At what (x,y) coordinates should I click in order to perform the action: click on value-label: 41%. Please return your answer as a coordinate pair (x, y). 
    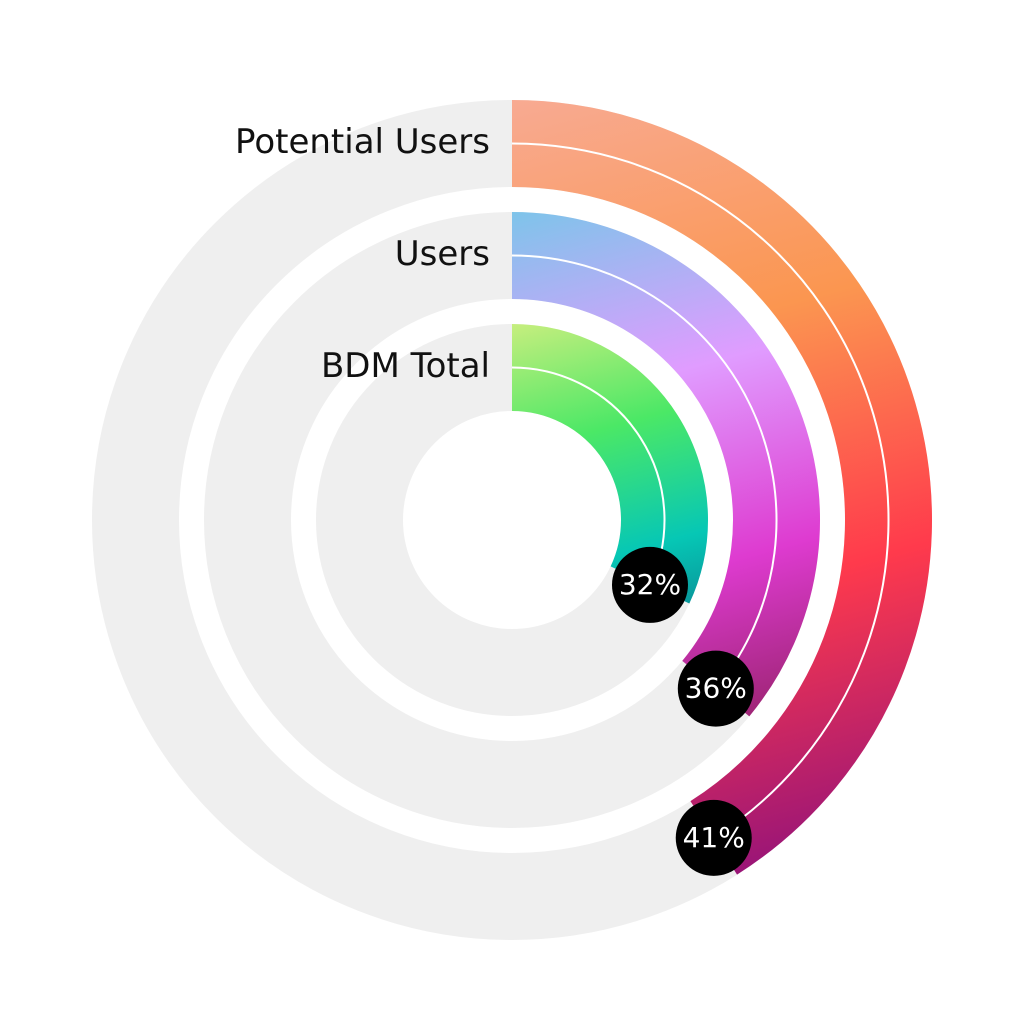
    Looking at the image, I should click on (714, 837).